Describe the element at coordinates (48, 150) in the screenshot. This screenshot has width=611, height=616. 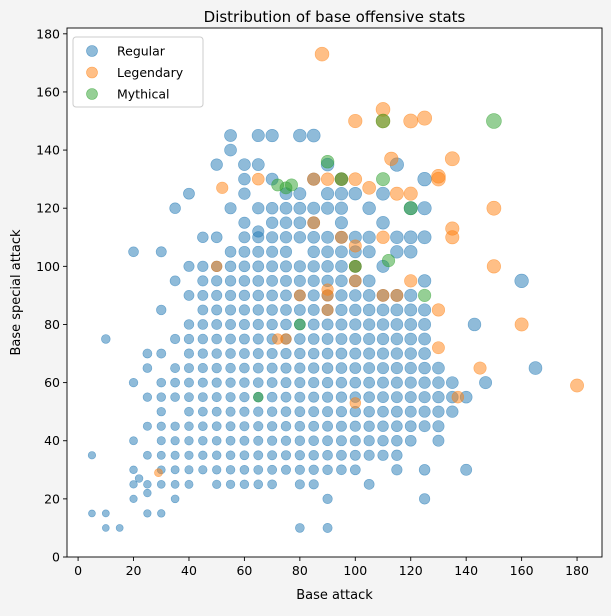
I see `y-tick-label: 140` at that location.